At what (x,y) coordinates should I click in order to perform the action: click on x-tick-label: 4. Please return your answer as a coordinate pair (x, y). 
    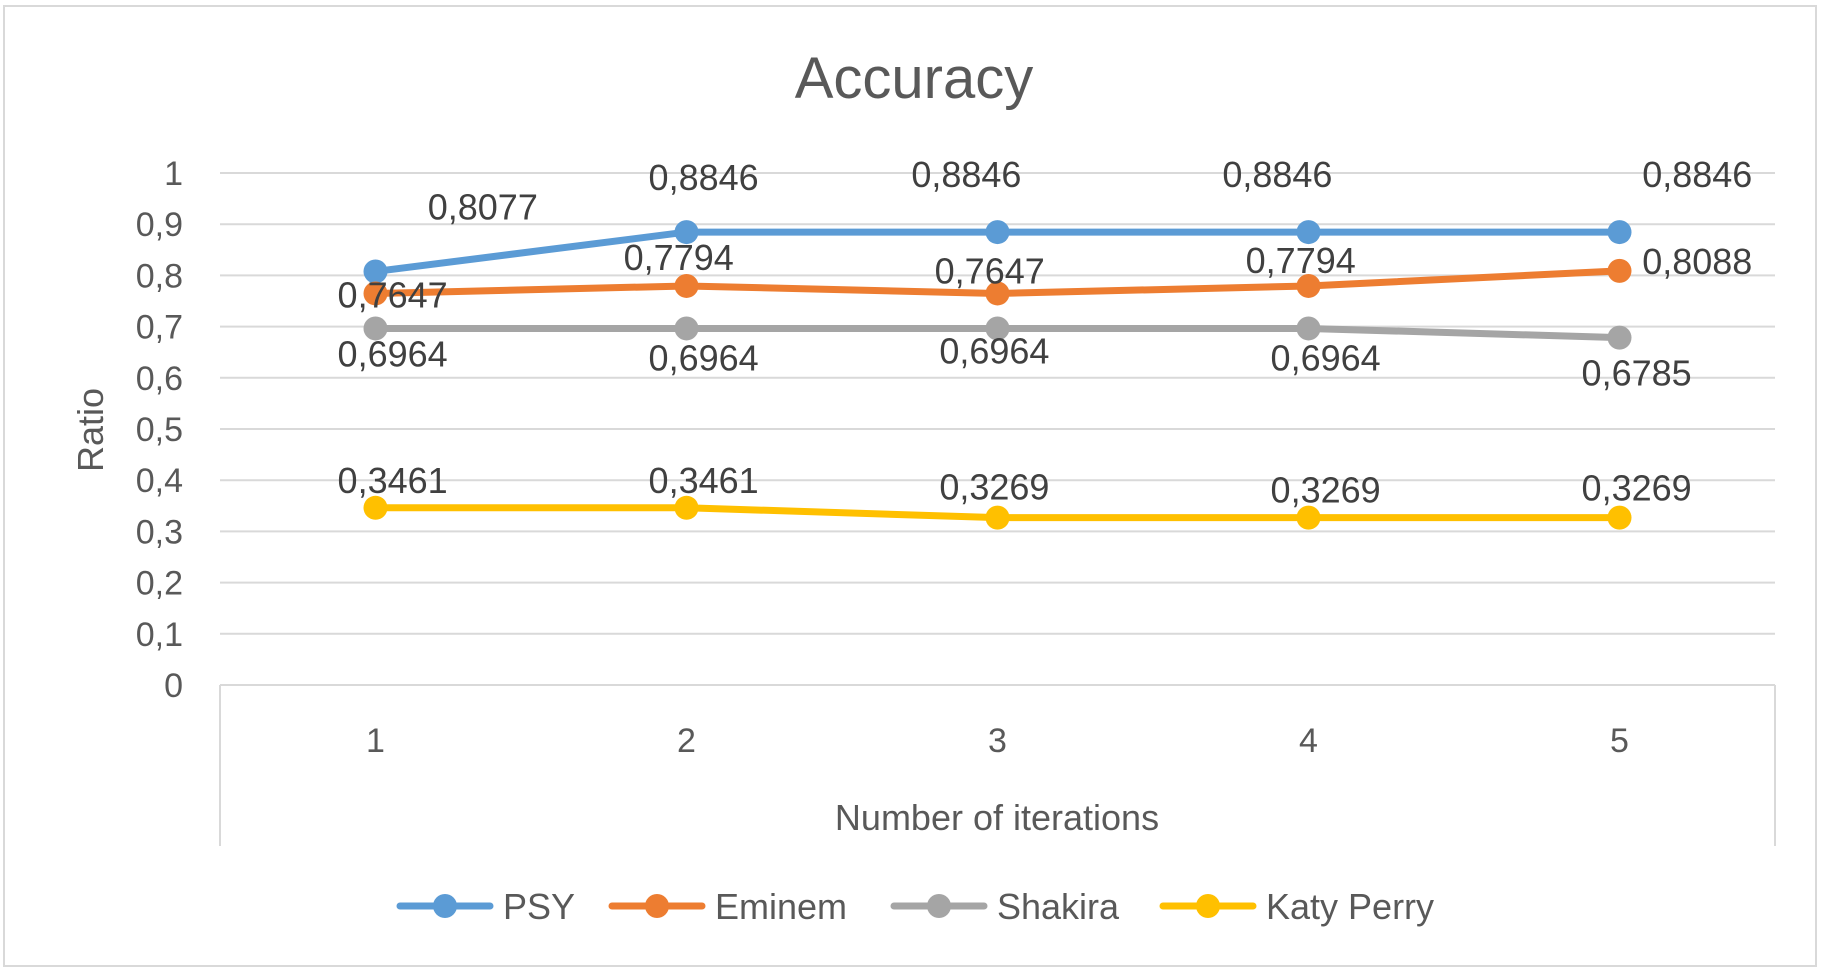
    Looking at the image, I should click on (1308, 741).